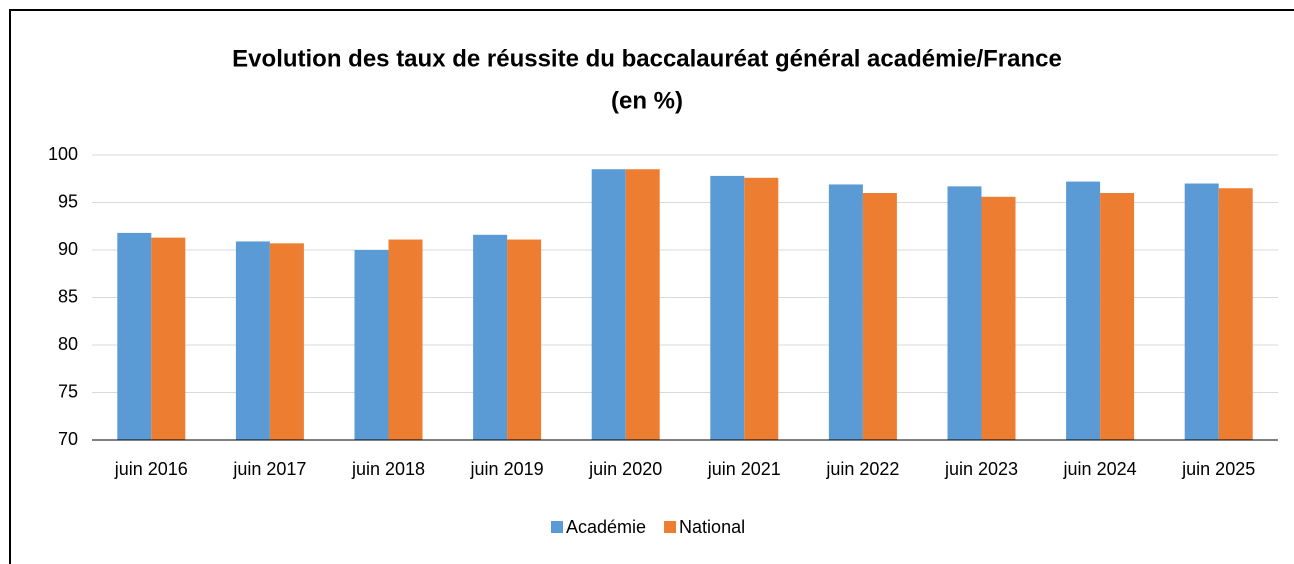  What do you see at coordinates (68, 296) in the screenshot?
I see `y-tick-label: 85` at bounding box center [68, 296].